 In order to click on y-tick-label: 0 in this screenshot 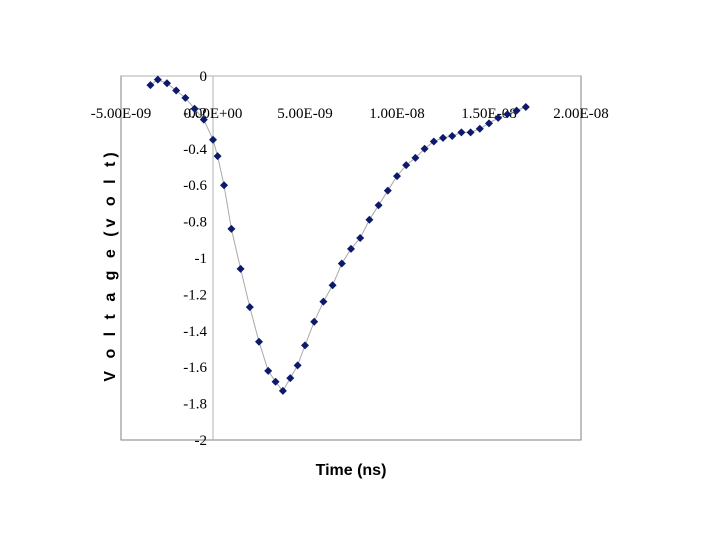, I will do `click(204, 77)`.